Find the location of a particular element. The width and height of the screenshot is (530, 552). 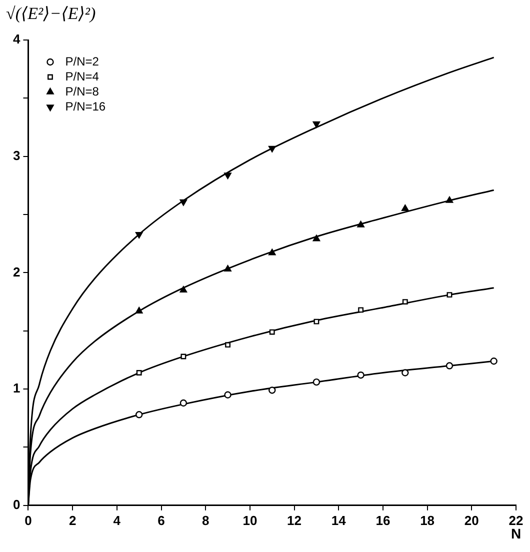

y-tick-label: 4 is located at coordinates (16, 39).